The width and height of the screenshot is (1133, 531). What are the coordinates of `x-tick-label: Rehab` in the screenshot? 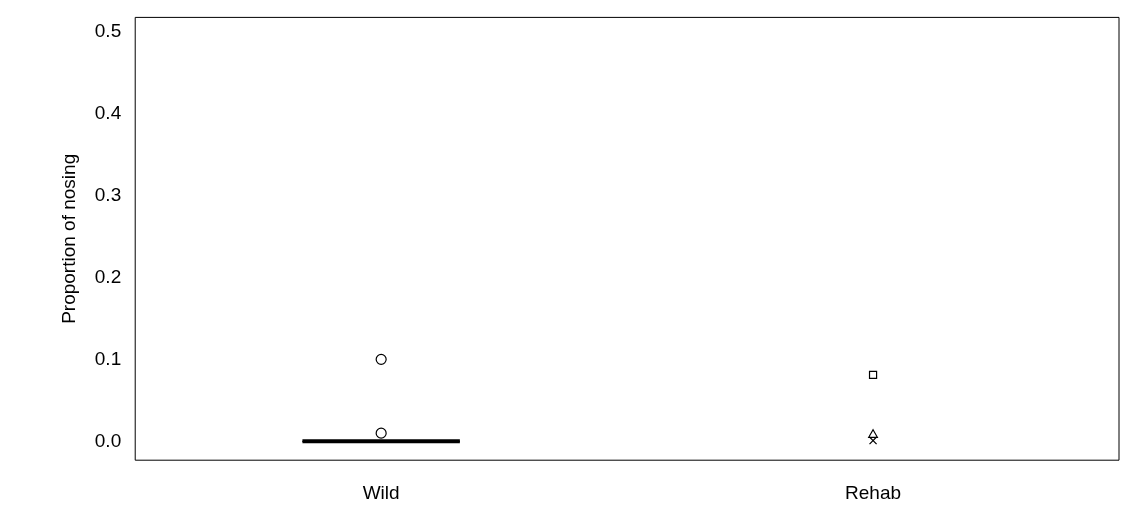 It's located at (873, 492).